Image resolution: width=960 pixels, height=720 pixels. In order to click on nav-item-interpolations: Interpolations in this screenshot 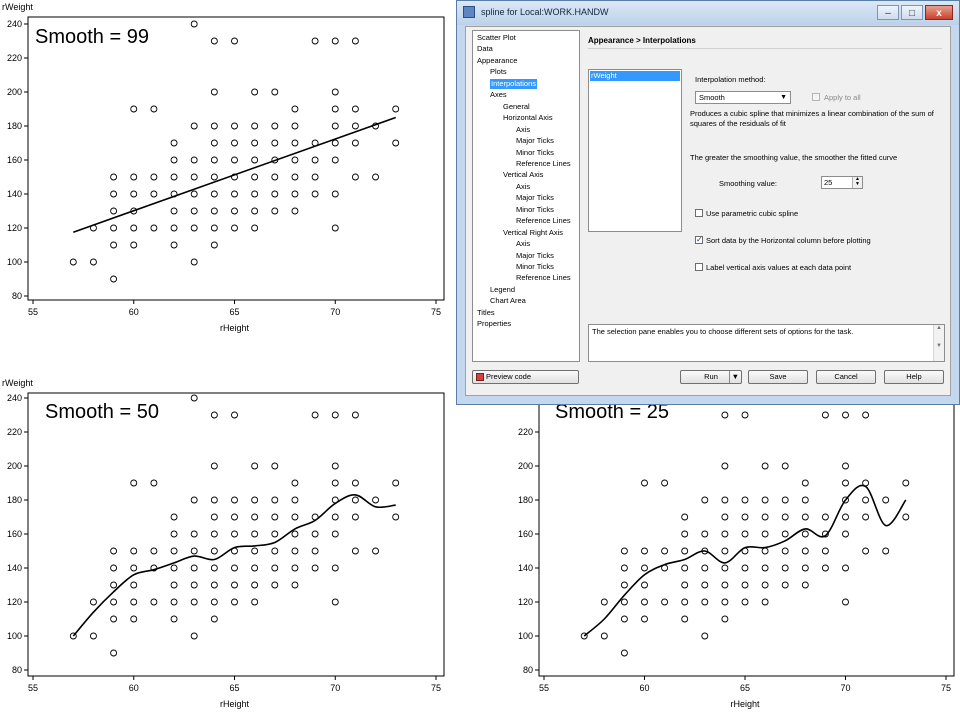, I will do `click(514, 83)`.